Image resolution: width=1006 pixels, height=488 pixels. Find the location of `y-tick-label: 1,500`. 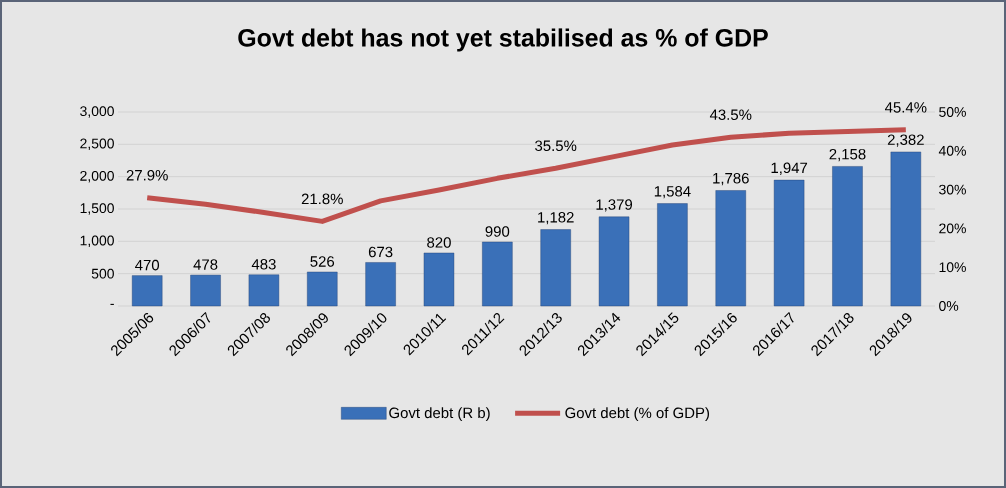

y-tick-label: 1,500 is located at coordinates (97, 209).